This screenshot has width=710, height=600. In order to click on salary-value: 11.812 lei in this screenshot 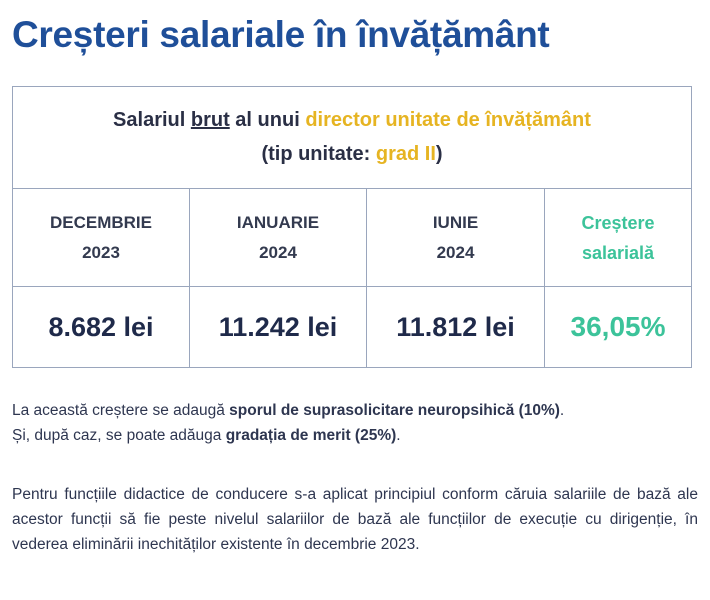, I will do `click(455, 326)`.